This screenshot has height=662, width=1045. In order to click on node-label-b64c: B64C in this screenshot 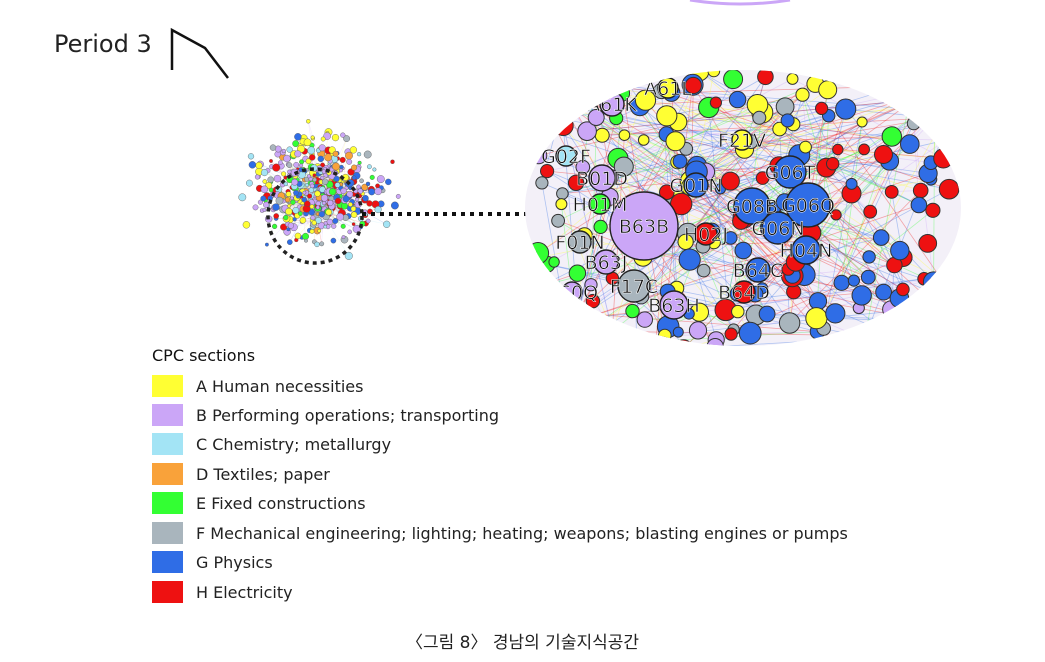, I will do `click(758, 271)`.